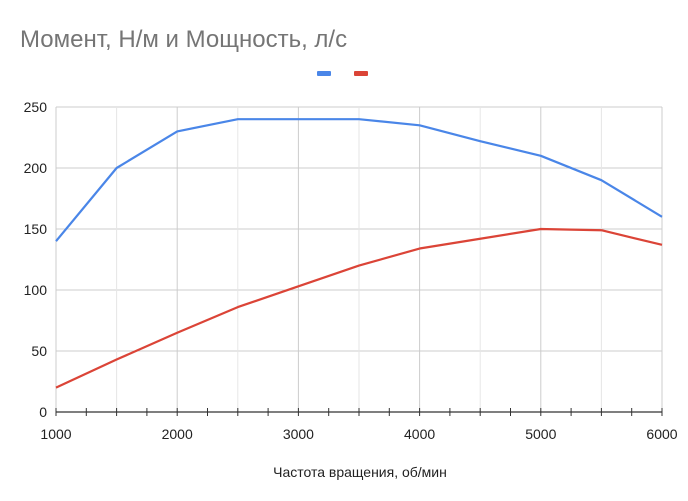  Describe the element at coordinates (36, 107) in the screenshot. I see `y-tick-label: 250` at that location.